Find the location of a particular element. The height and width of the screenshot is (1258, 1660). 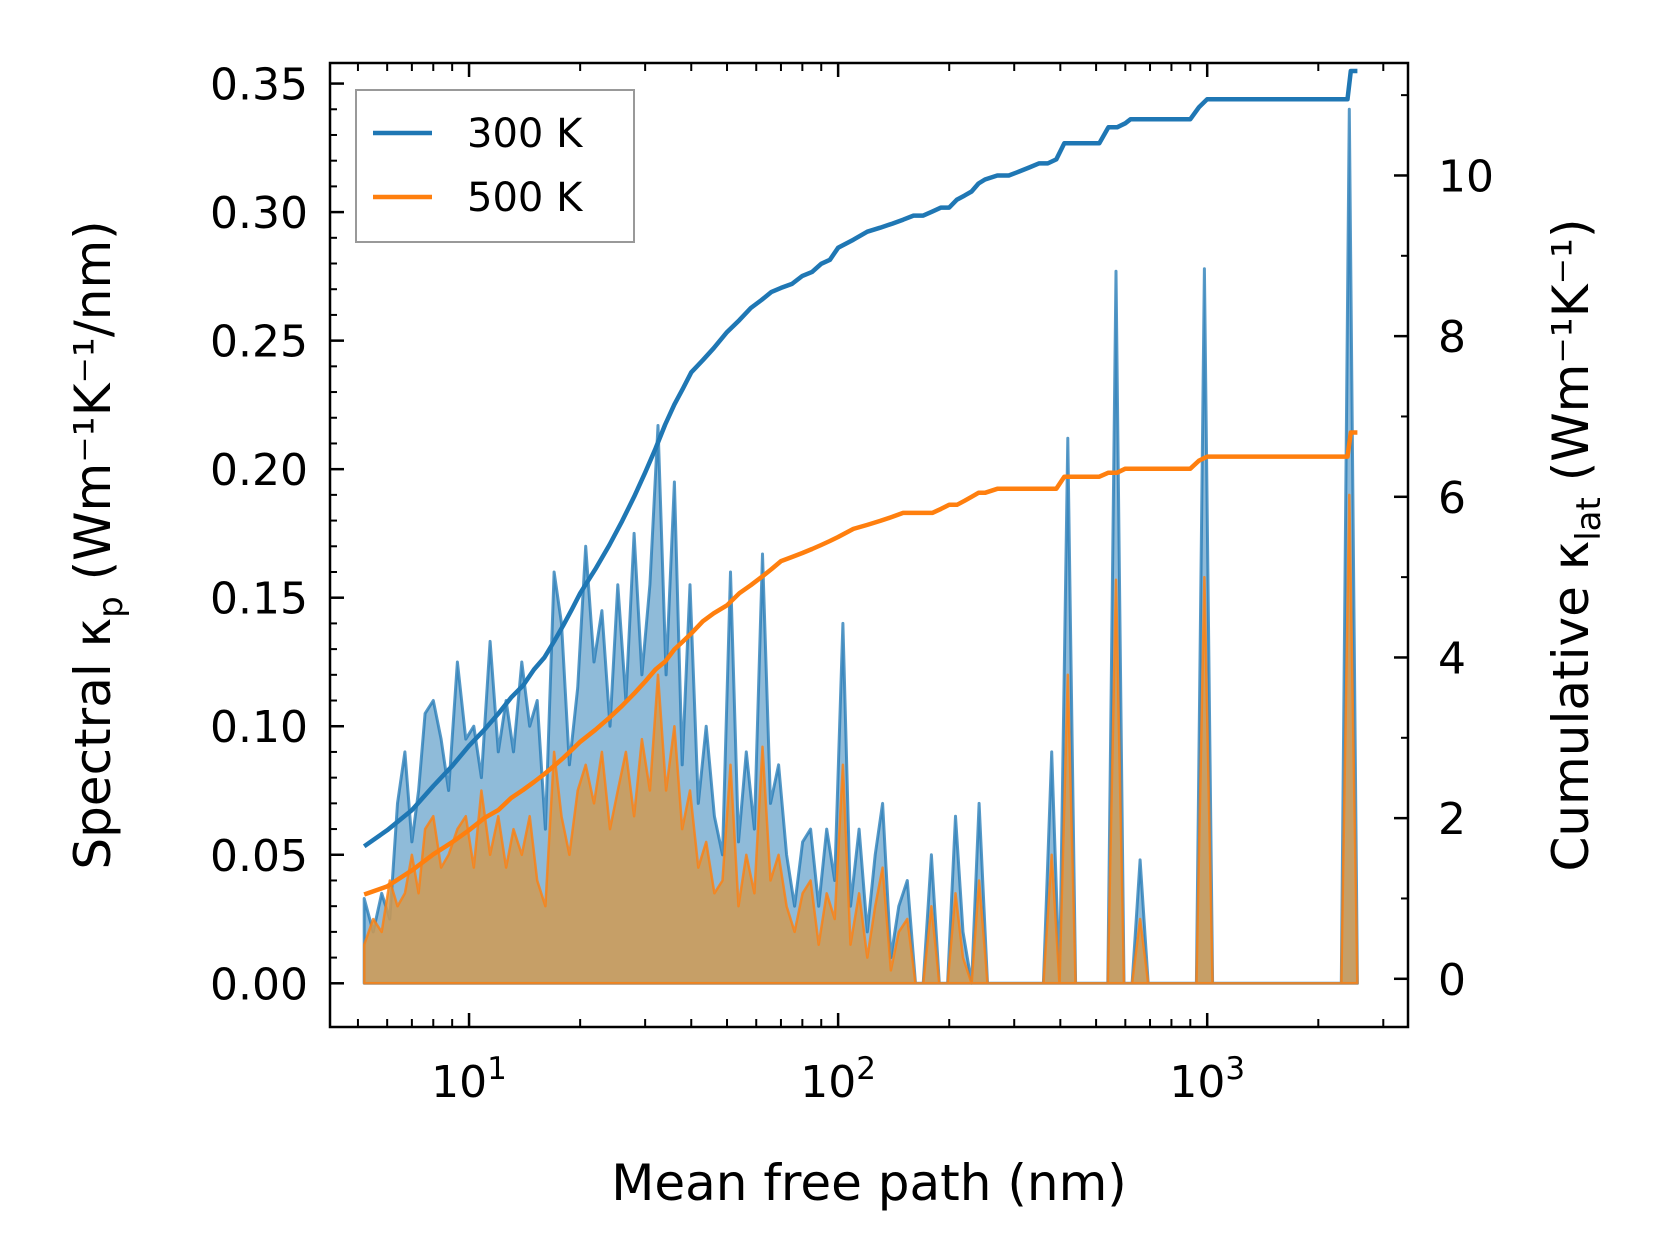

y-right-tick-label: 10 is located at coordinates (1466, 176).